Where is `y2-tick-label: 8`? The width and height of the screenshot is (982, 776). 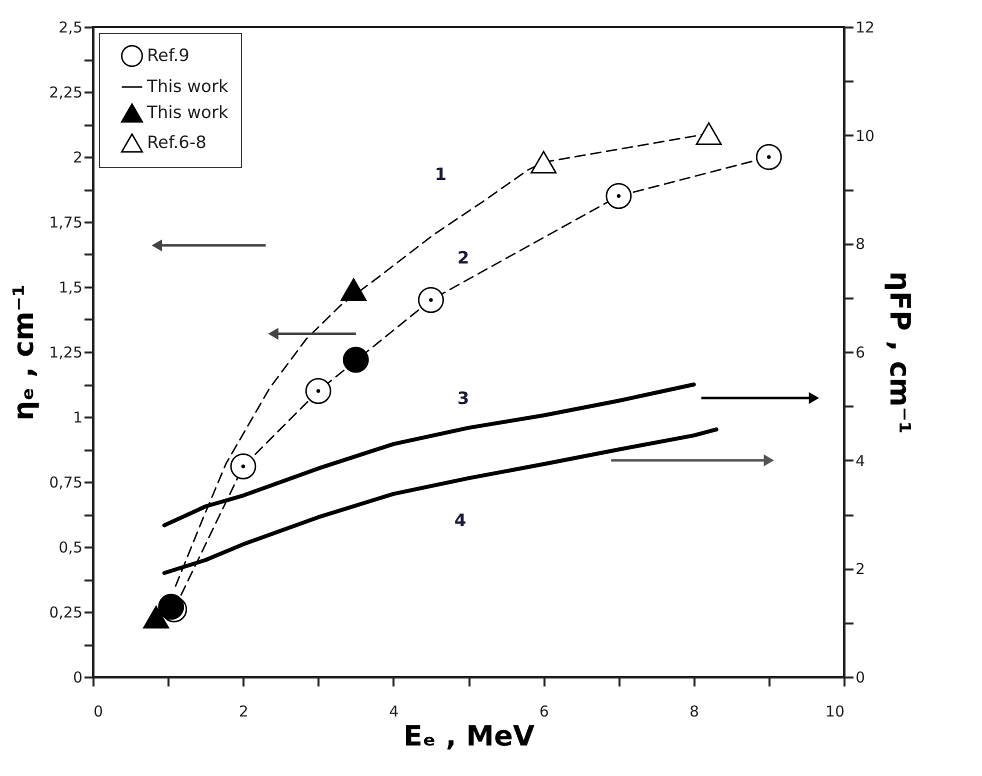
y2-tick-label: 8 is located at coordinates (861, 244).